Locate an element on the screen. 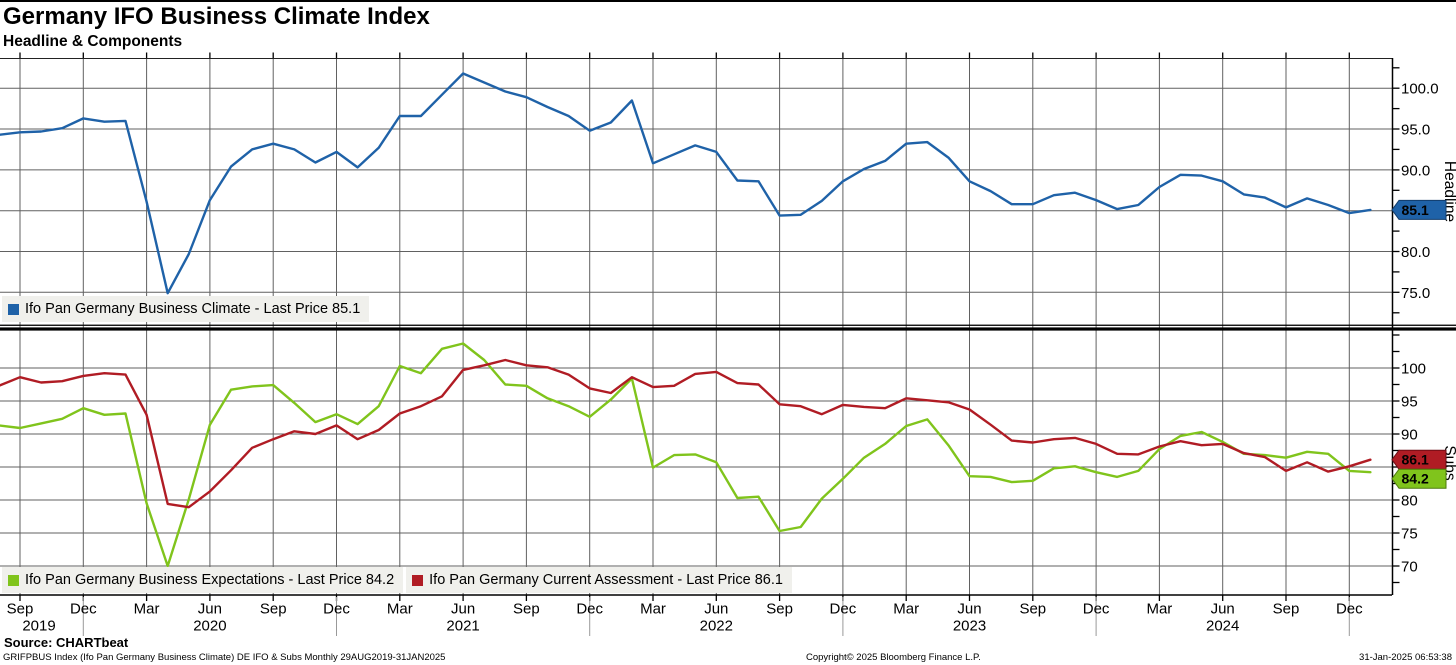  panel-divider is located at coordinates (728, 327).